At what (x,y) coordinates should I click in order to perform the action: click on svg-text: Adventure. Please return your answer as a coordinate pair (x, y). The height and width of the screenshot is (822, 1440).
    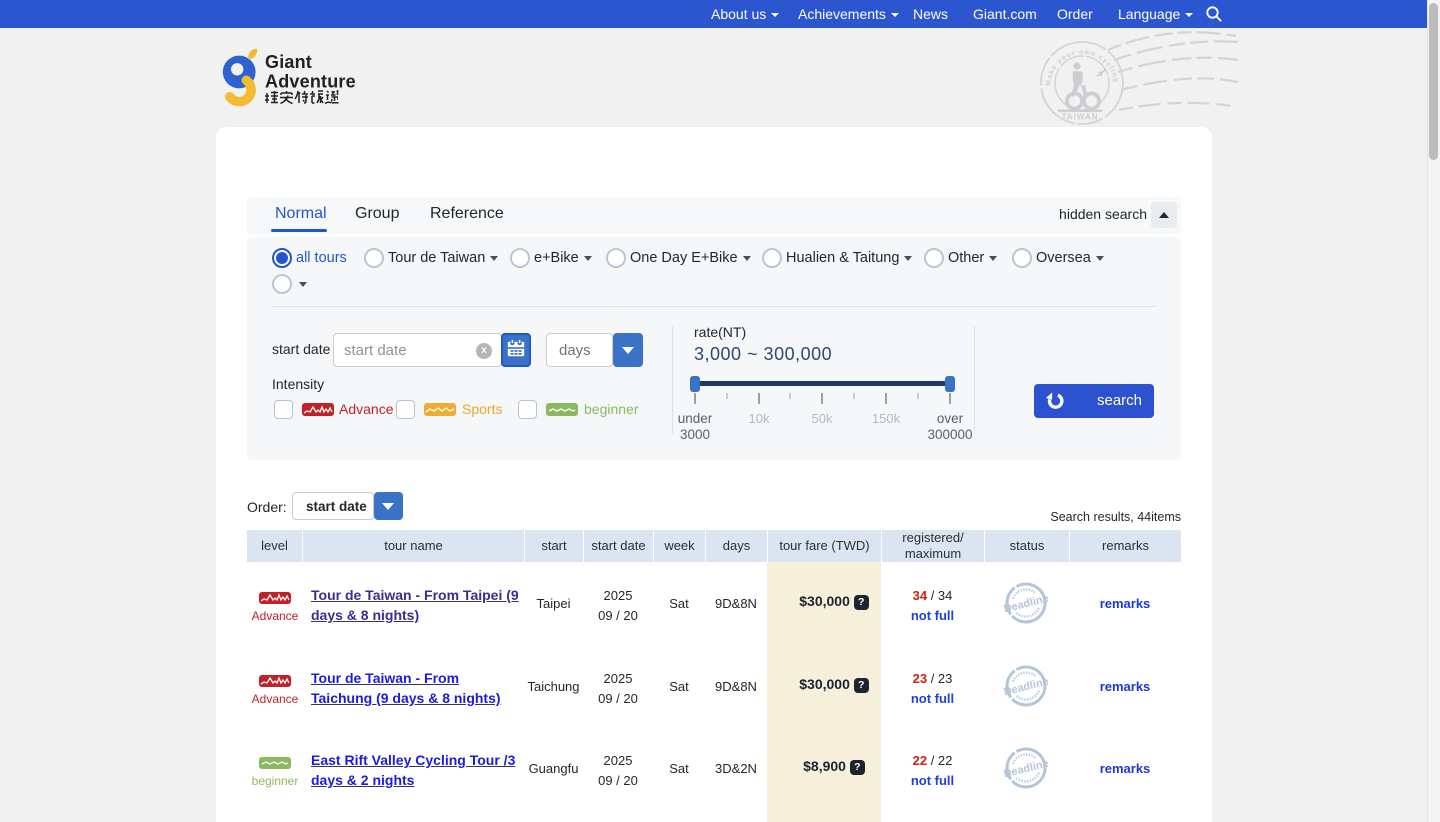
    Looking at the image, I should click on (310, 82).